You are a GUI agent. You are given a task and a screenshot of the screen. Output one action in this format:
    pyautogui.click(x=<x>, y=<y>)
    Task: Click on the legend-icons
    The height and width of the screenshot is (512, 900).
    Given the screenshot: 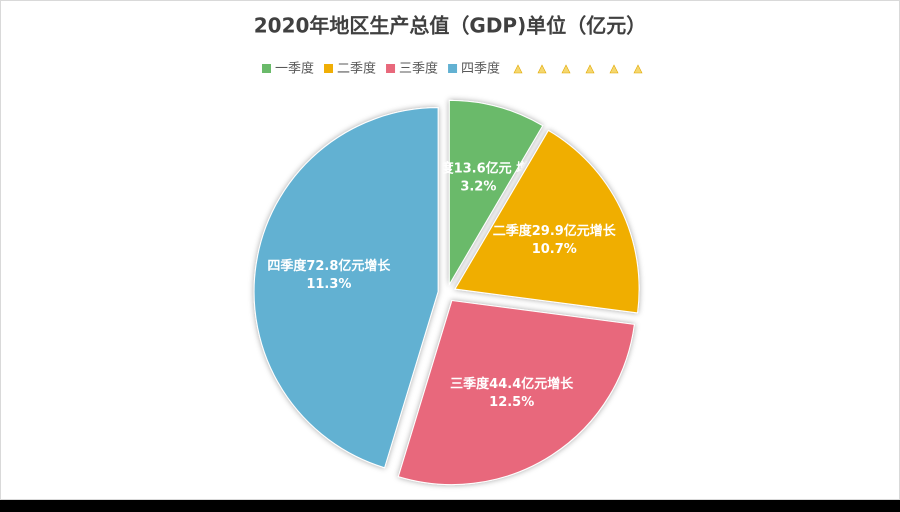 What is the action you would take?
    pyautogui.click(x=578, y=69)
    